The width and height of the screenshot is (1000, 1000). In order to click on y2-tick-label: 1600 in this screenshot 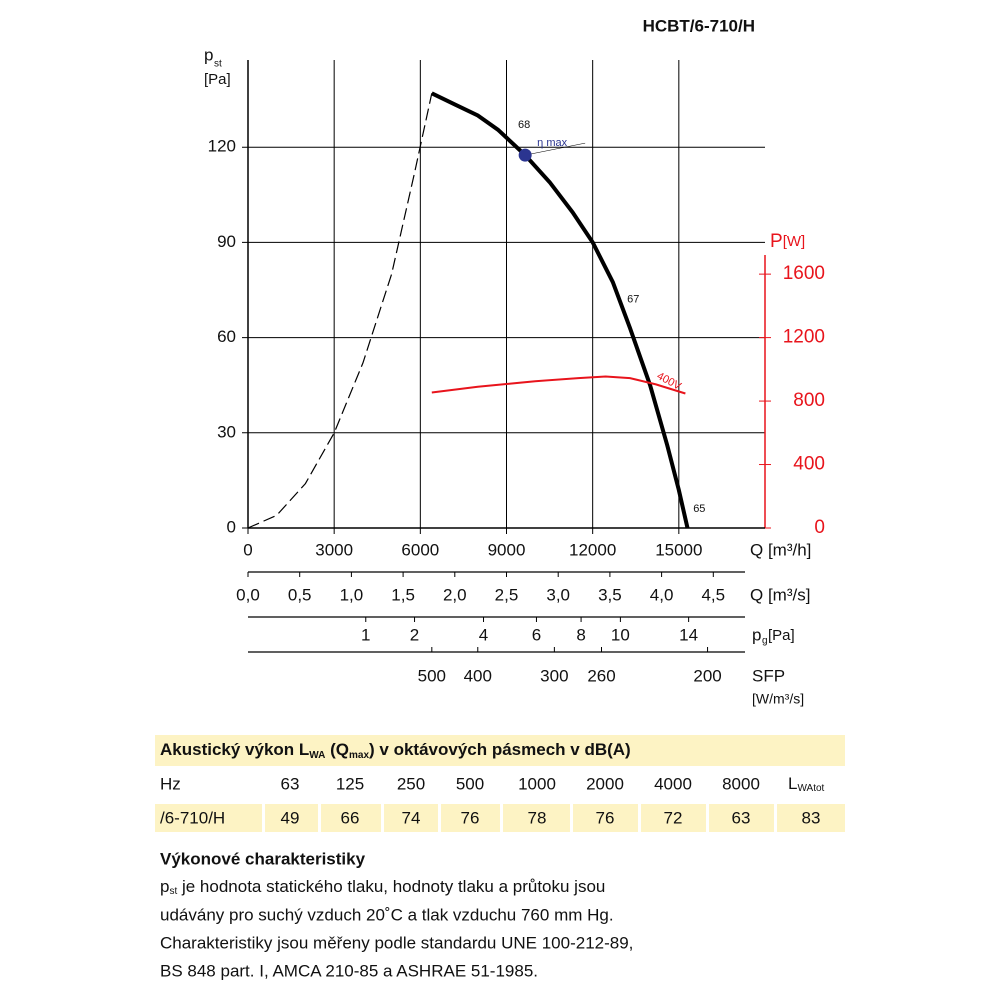, I will do `click(804, 273)`.